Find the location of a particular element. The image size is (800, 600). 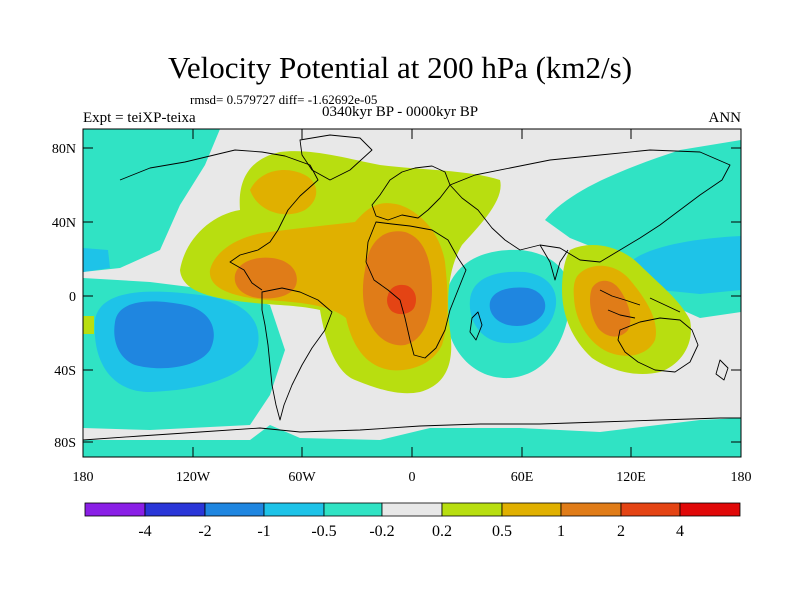

contour-lightblue-far-west is located at coordinates (96, 260).